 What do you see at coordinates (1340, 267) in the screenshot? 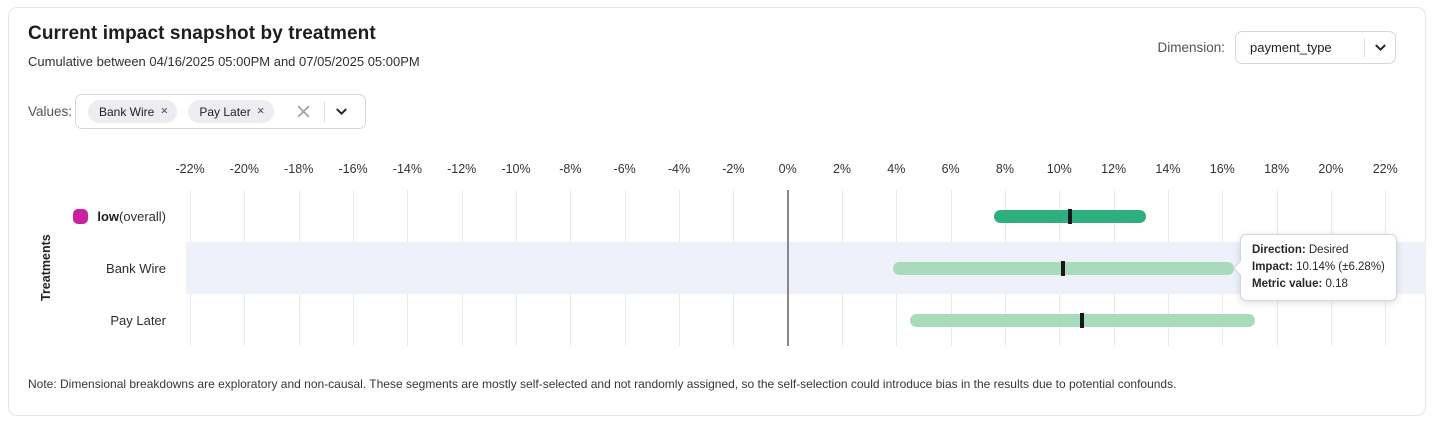
I see `tooltip-impact-value: 10.14% (±6.28%)` at bounding box center [1340, 267].